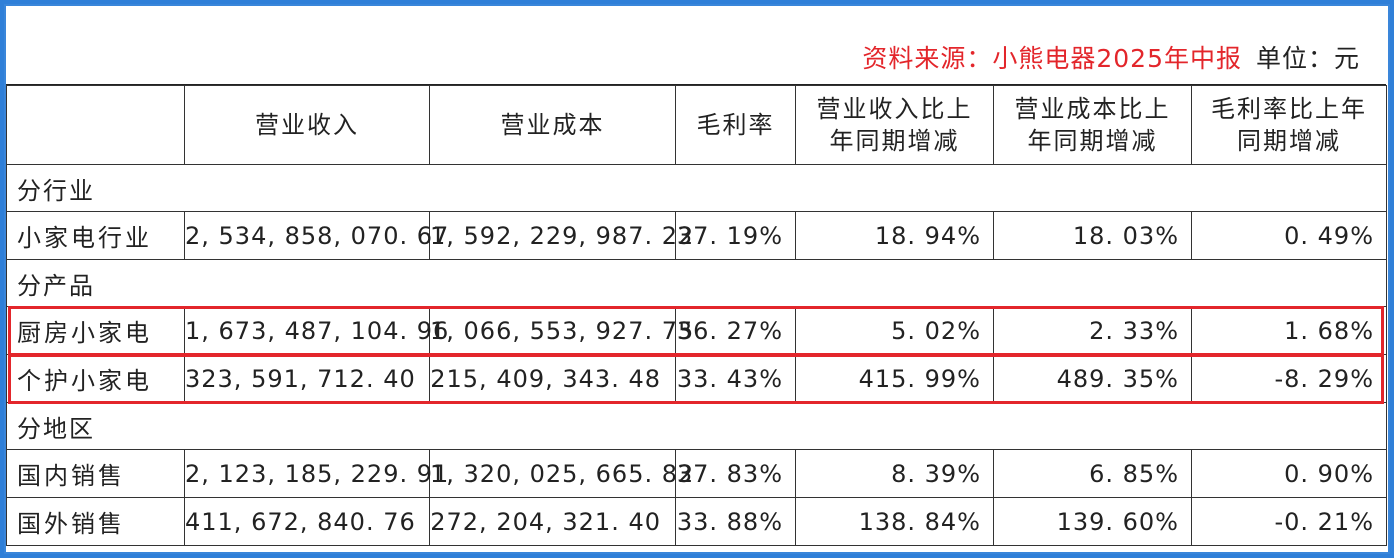 This screenshot has width=1394, height=558. I want to click on section-title: 分产品, so click(696, 283).